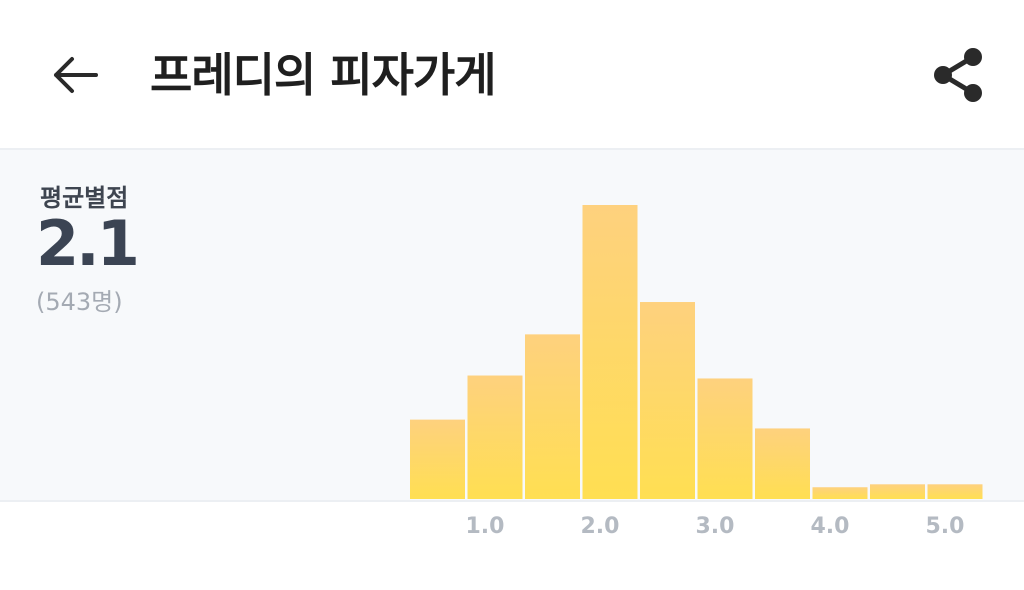 The width and height of the screenshot is (1024, 590). What do you see at coordinates (512, 501) in the screenshot?
I see `chart-baseline` at bounding box center [512, 501].